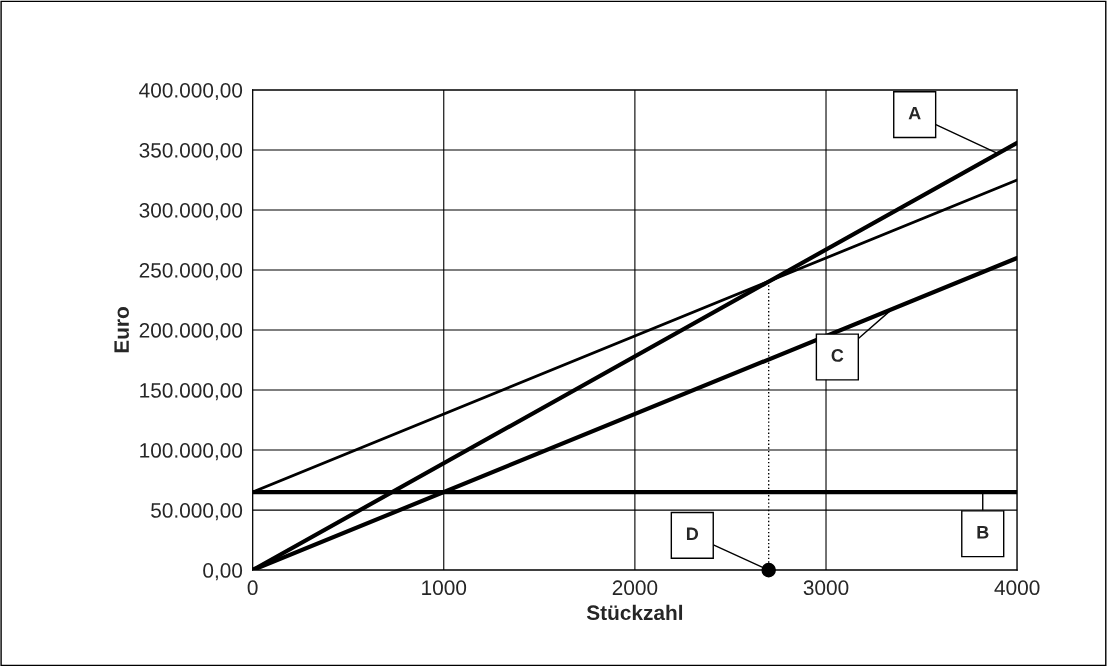 The width and height of the screenshot is (1108, 666). I want to click on y-tick-label: 350.000,00, so click(191, 151).